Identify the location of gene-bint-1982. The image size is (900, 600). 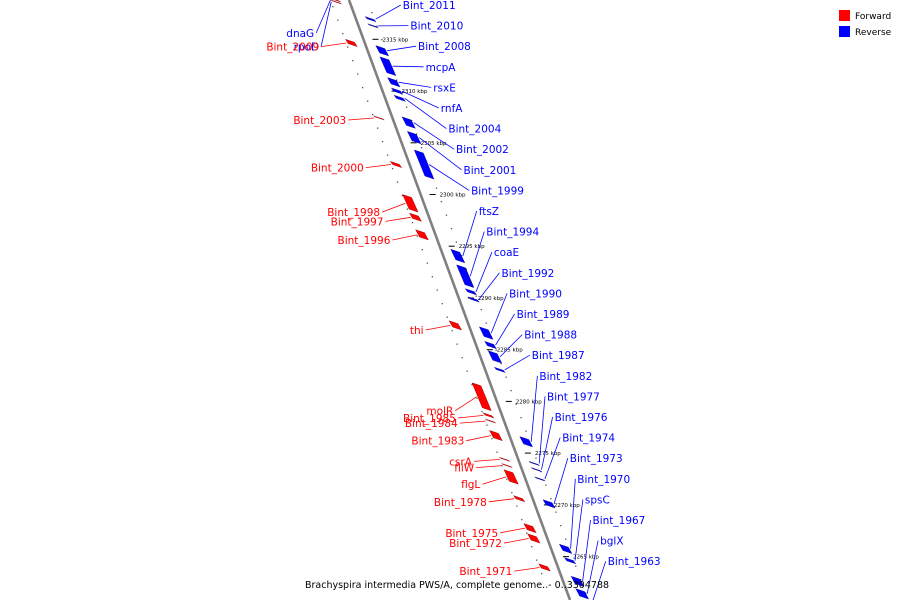
(526, 442).